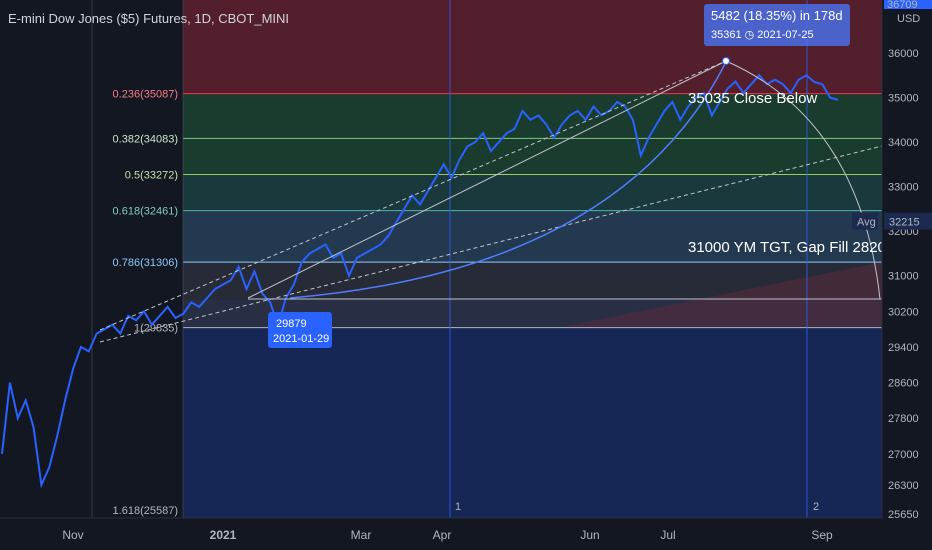 The image size is (932, 550). I want to click on low-price-label: 29879, so click(291, 324).